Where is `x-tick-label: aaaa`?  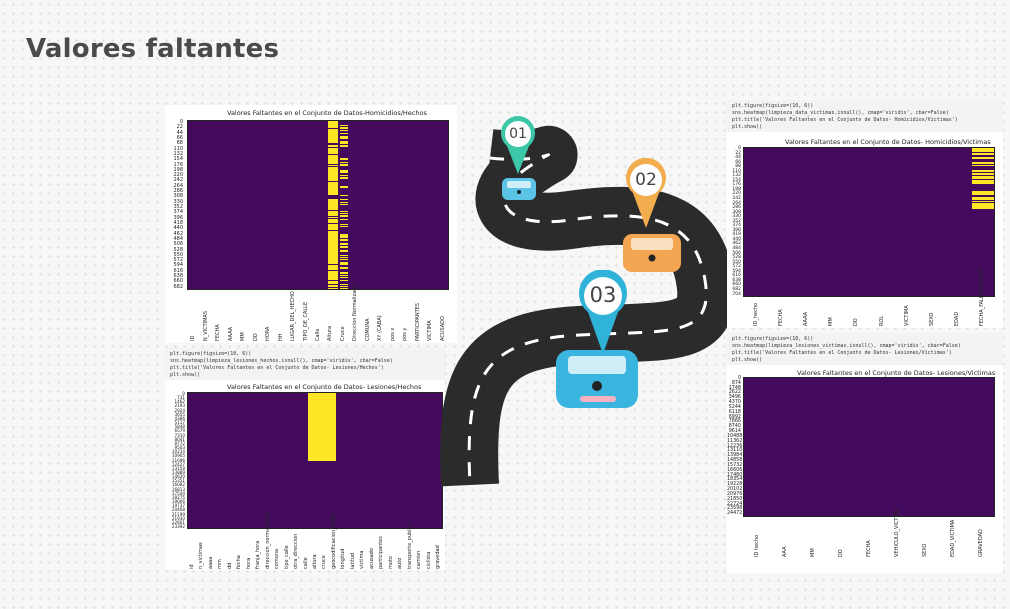
x-tick-label: aaaa is located at coordinates (210, 562).